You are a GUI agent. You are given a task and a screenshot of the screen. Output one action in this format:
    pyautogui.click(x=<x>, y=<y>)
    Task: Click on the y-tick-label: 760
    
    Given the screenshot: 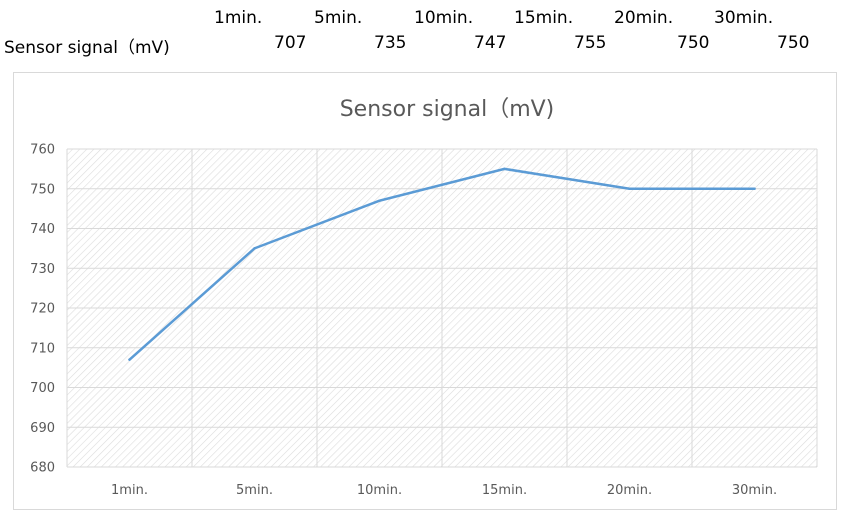 What is the action you would take?
    pyautogui.click(x=42, y=150)
    